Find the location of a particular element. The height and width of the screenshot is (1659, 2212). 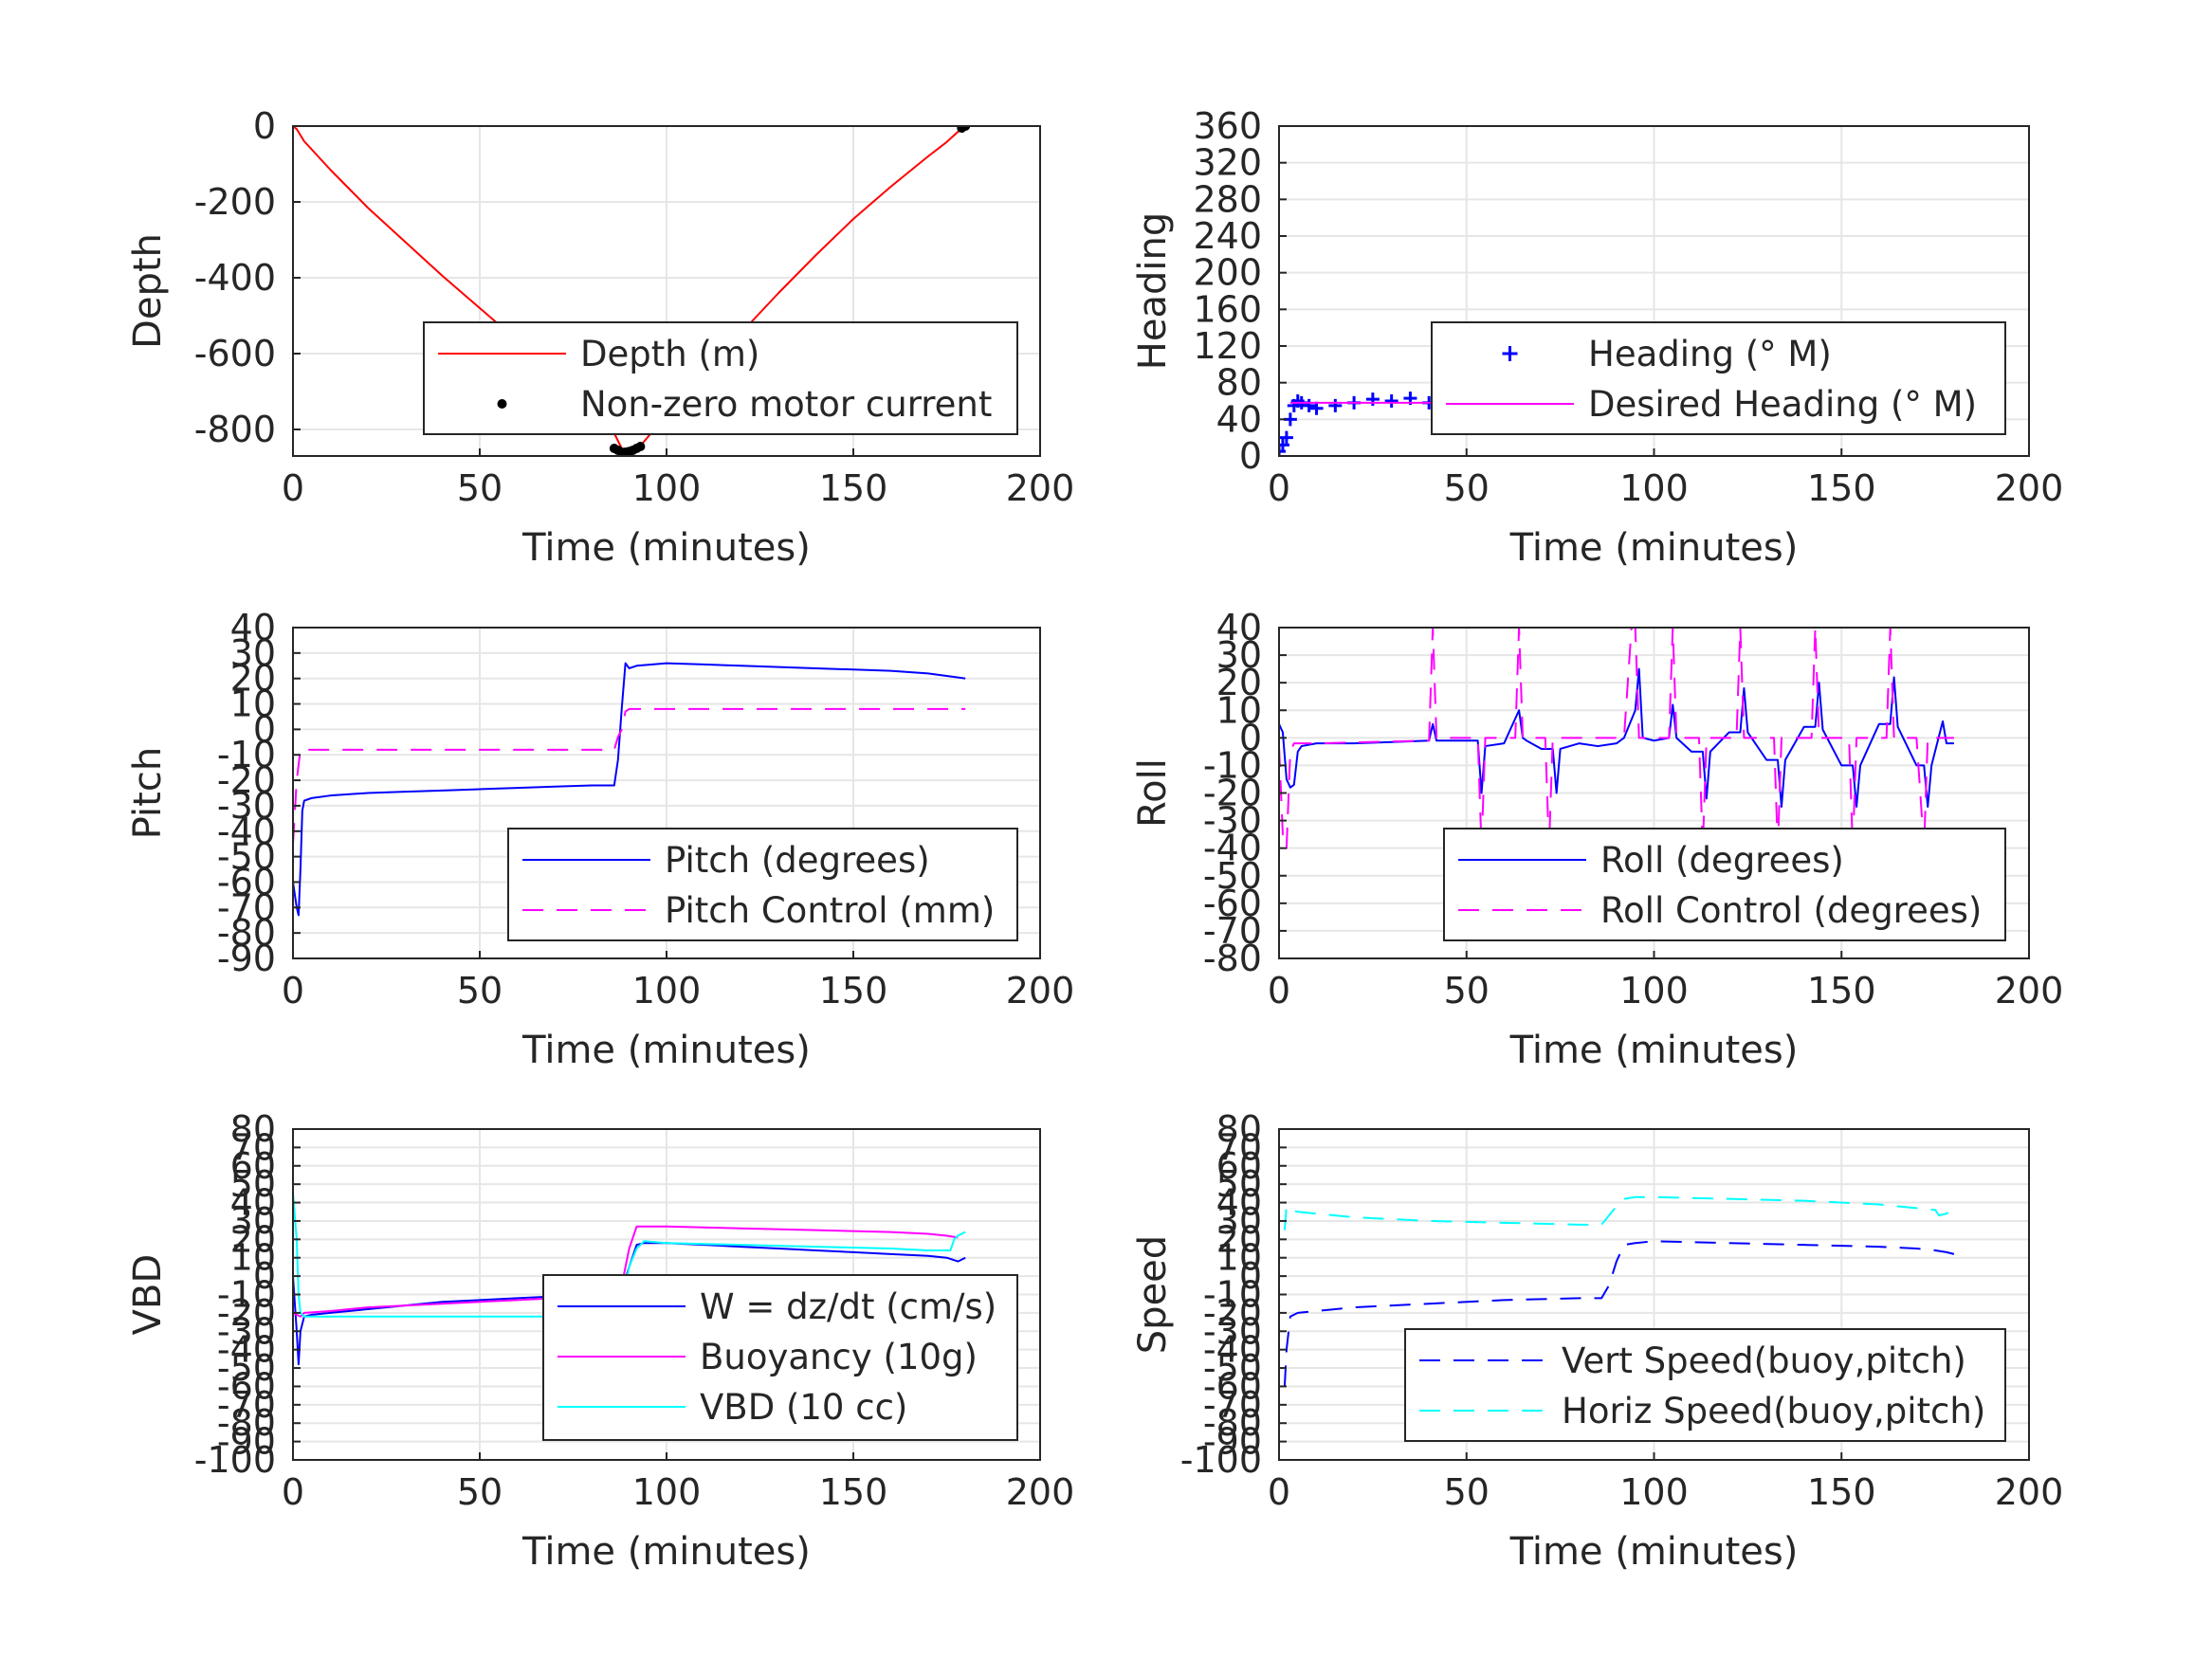

y-tick-label: 240 is located at coordinates (1227, 236).